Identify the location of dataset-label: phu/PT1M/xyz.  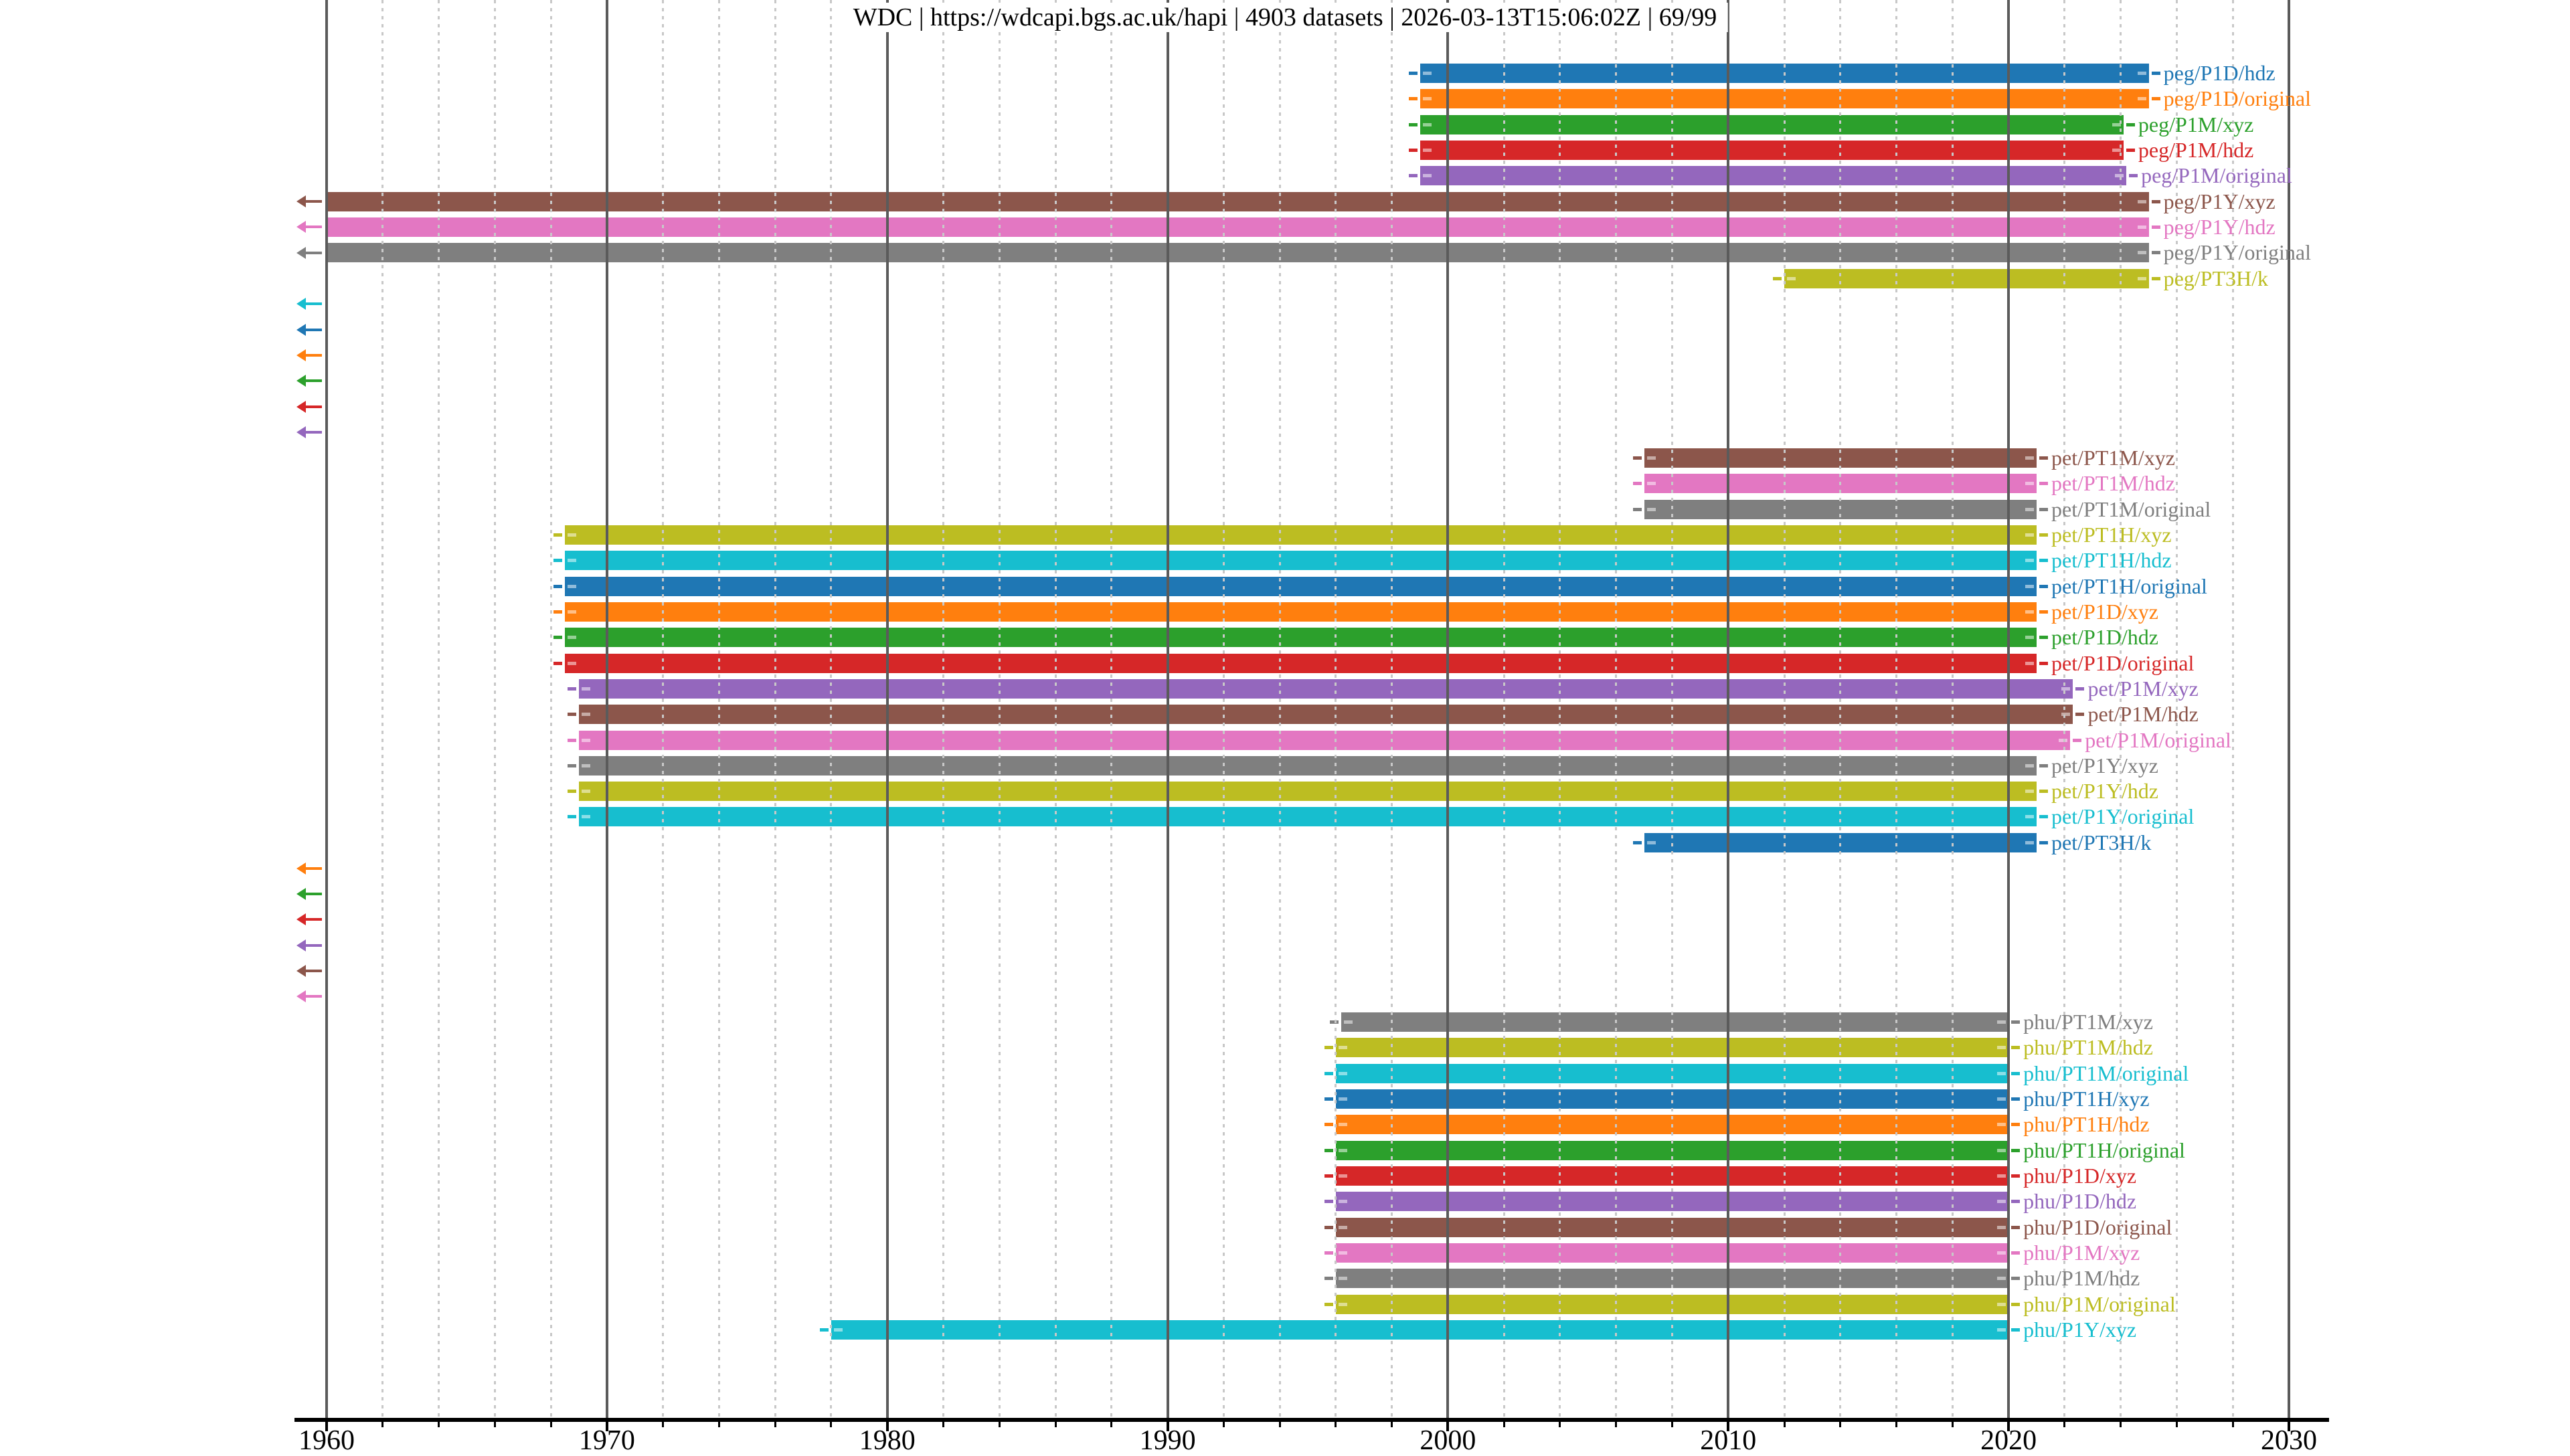
(2088, 1022).